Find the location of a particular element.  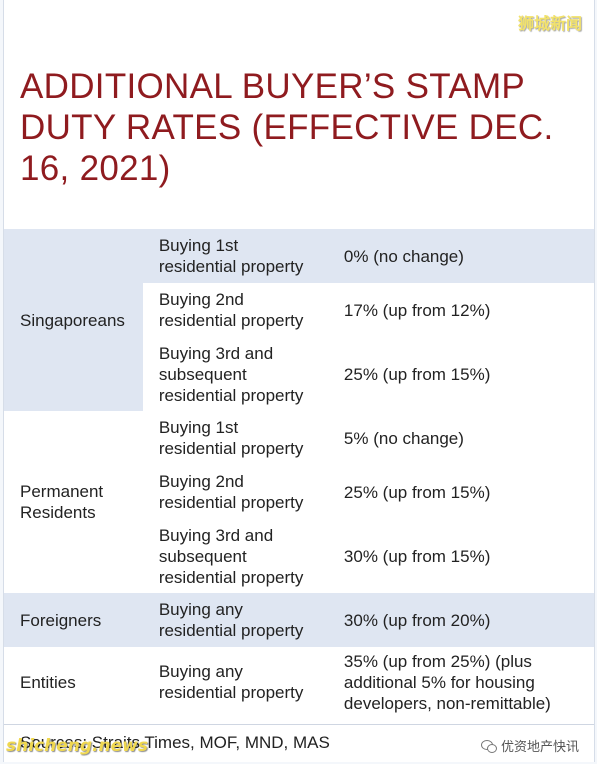

wechat-icon is located at coordinates (488, 746).